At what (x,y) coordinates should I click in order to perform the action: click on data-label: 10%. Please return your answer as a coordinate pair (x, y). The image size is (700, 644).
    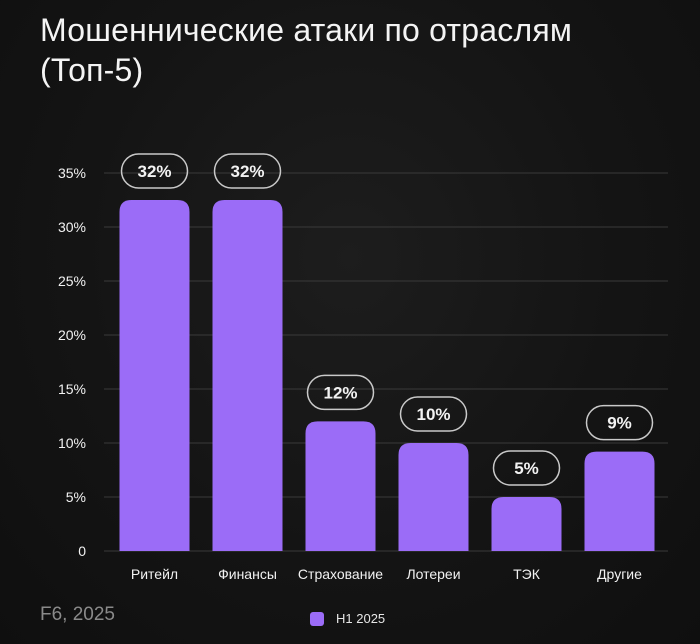
    Looking at the image, I should click on (433, 414).